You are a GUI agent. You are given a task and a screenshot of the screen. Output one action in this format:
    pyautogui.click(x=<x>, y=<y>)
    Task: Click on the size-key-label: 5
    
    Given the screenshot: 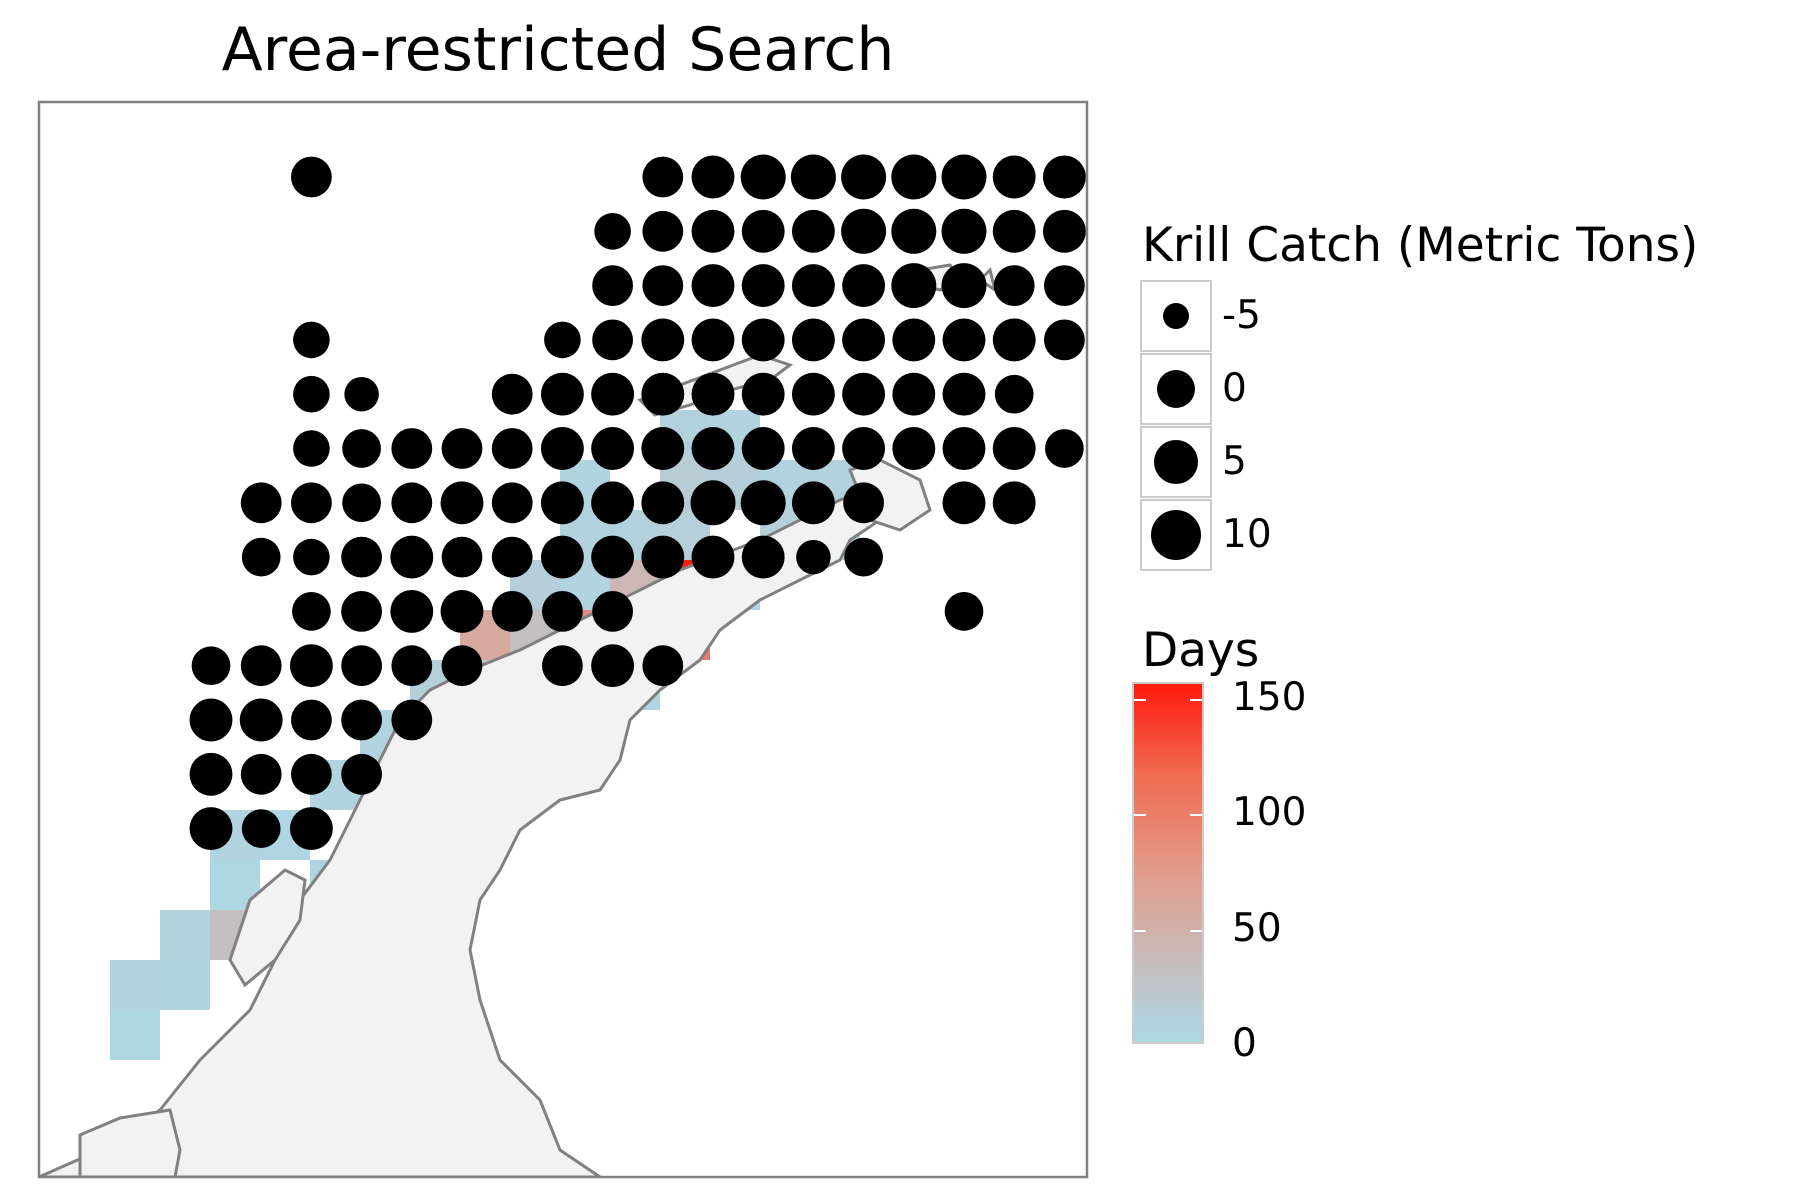 What is the action you would take?
    pyautogui.click(x=1234, y=461)
    